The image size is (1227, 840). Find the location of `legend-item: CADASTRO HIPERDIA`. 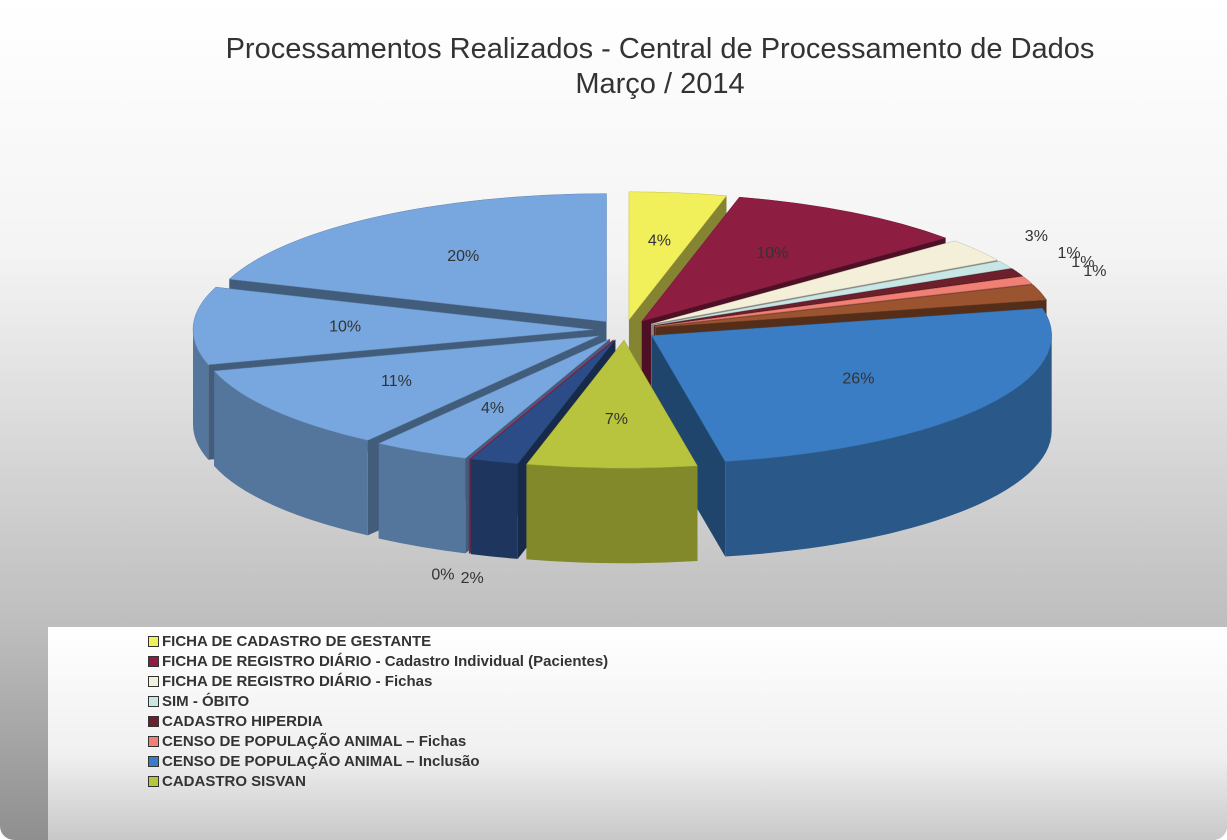

legend-item: CADASTRO HIPERDIA is located at coordinates (235, 721).